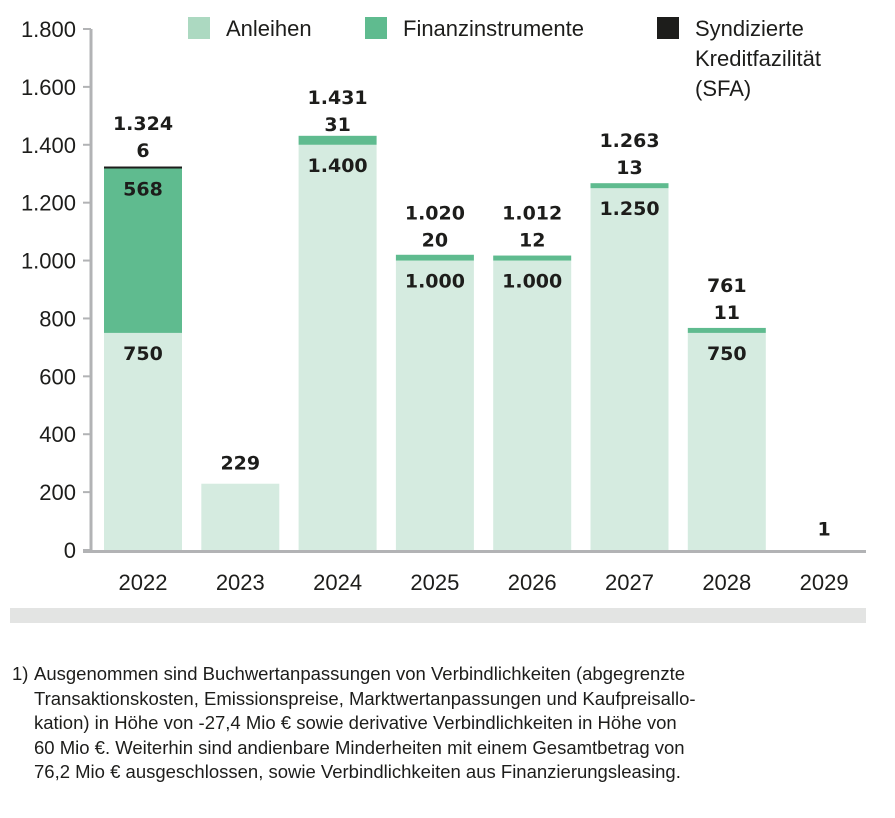  Describe the element at coordinates (57, 290) in the screenshot. I see `y-axis: 0 200 400 600 800 1.000 1.200 1.400 1.600 1.800` at that location.